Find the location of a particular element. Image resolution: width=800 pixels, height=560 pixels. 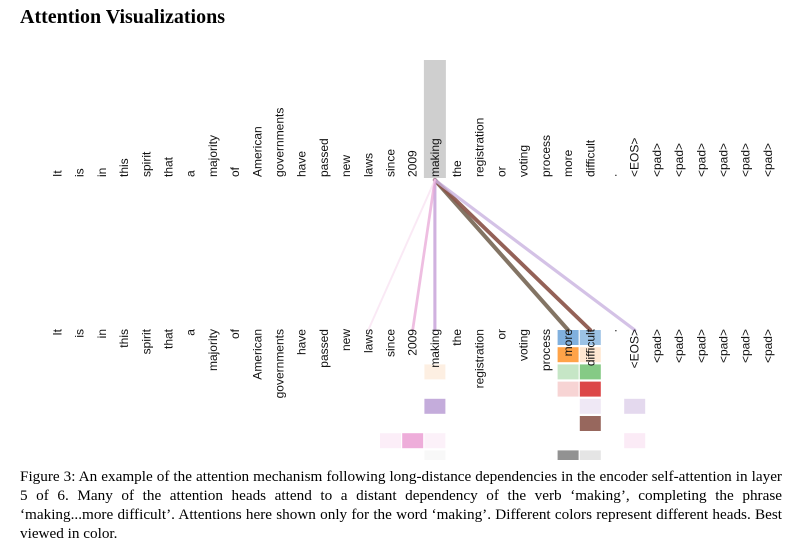

source-token: American is located at coordinates (257, 151).